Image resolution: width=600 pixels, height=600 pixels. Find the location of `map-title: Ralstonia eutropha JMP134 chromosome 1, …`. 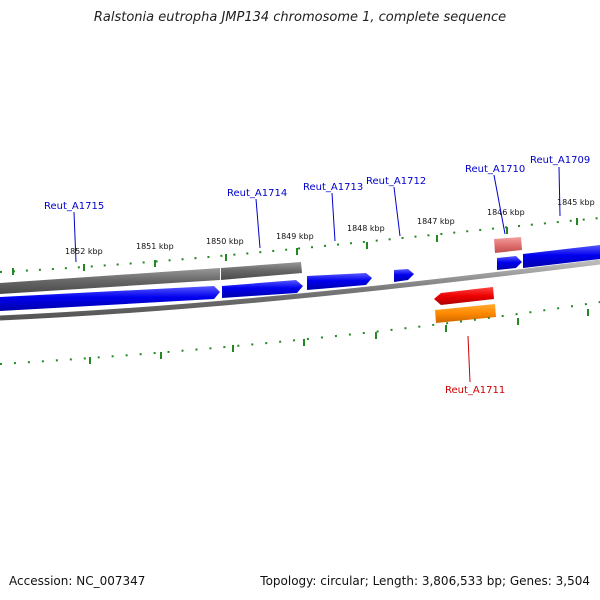

map-title: Ralstonia eutropha JMP134 chromosome 1, … is located at coordinates (300, 17).